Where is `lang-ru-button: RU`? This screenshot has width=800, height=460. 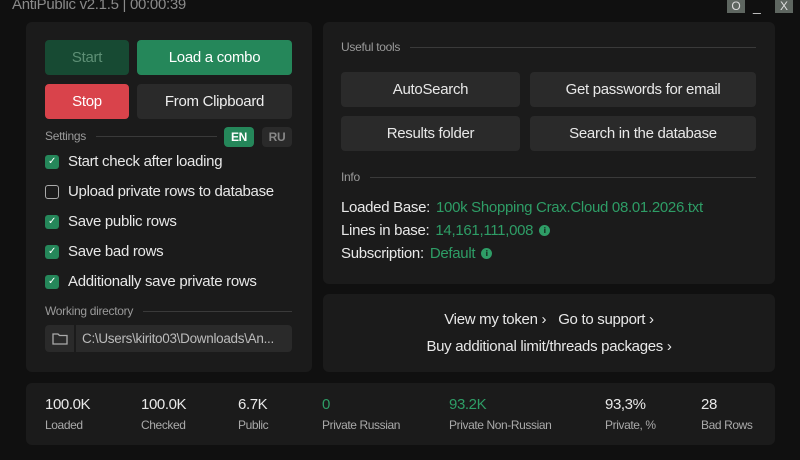 lang-ru-button: RU is located at coordinates (277, 137).